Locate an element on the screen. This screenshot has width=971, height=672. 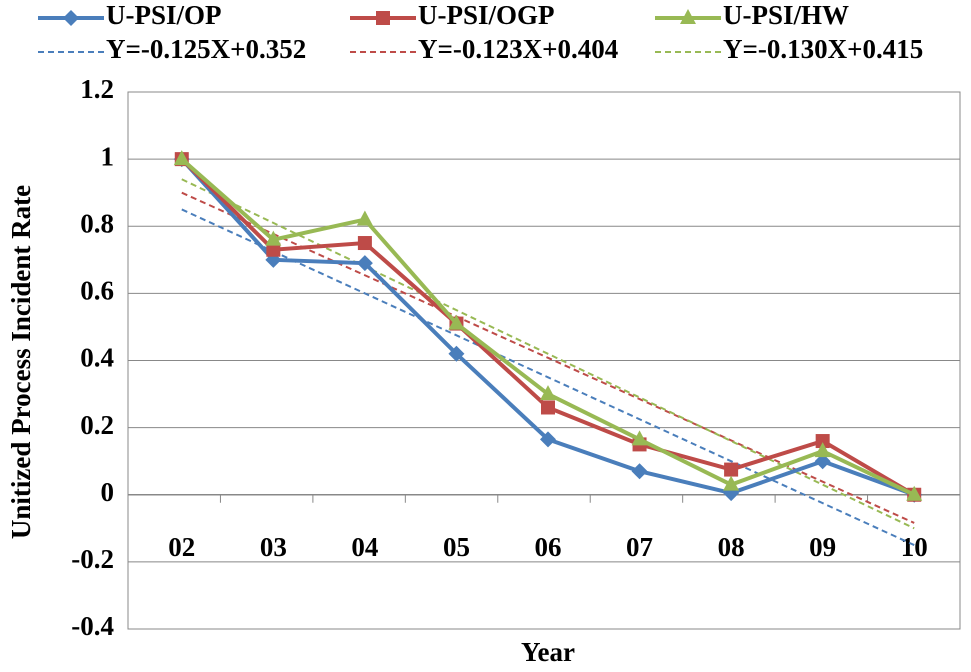
x-tick-label: 07 is located at coordinates (639, 547).